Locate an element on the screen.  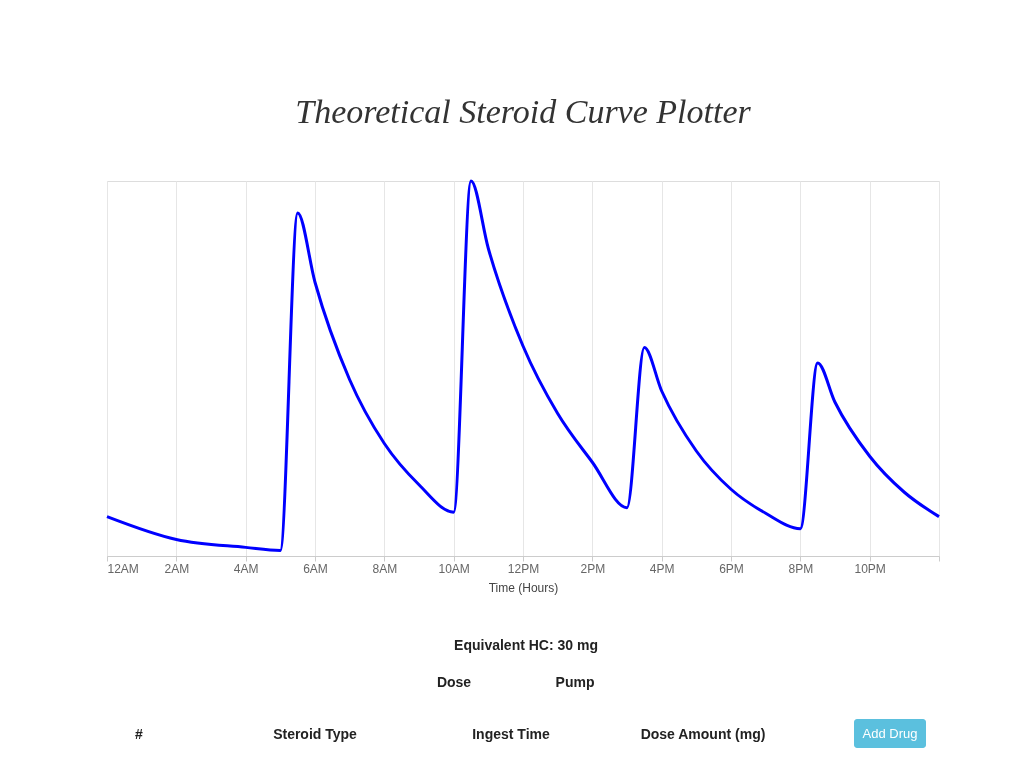
text: Add Drug is located at coordinates (890, 733).